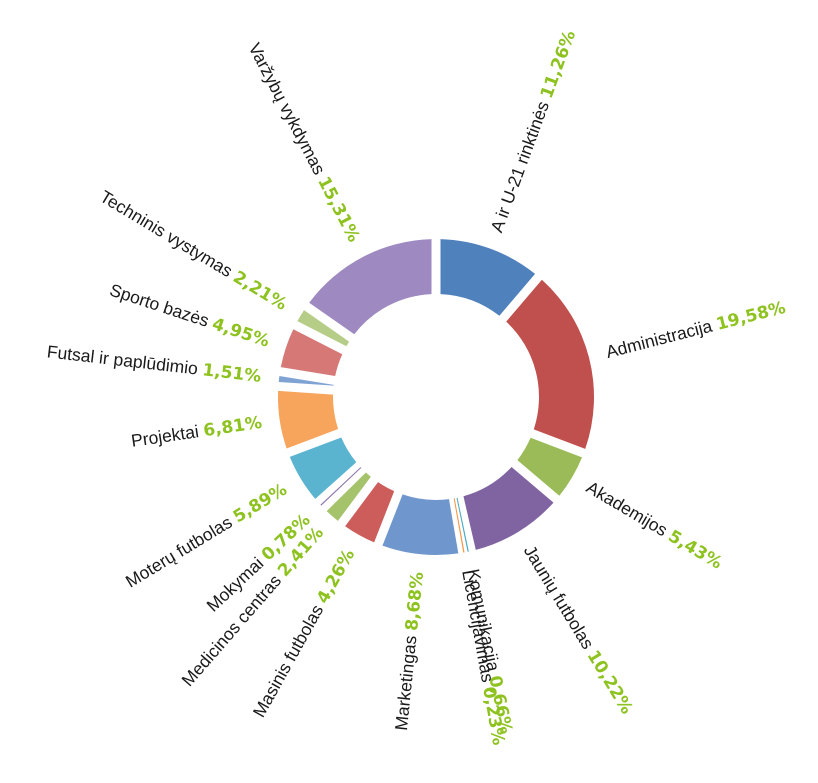  I want to click on slice-name: Akademijos, so click(629, 510).